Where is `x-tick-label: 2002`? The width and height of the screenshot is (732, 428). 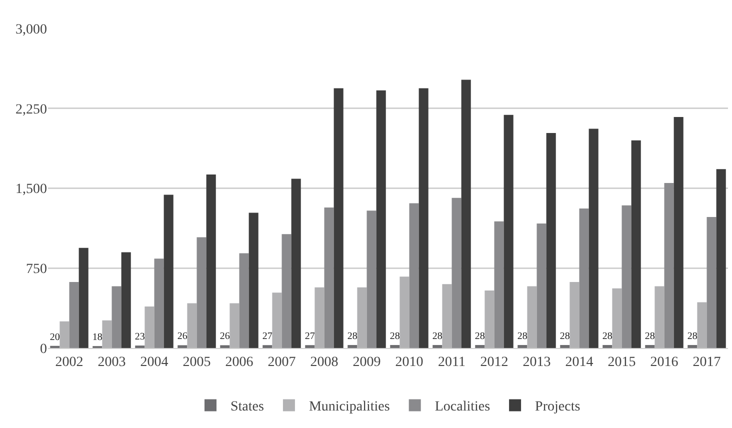 x-tick-label: 2002 is located at coordinates (69, 362).